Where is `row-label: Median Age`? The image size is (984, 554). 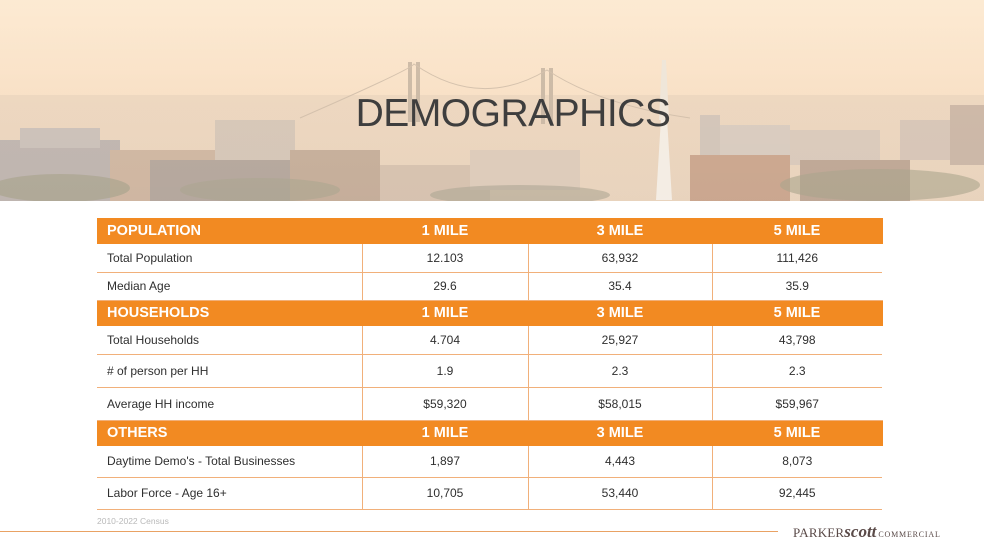
row-label: Median Age is located at coordinates (230, 286).